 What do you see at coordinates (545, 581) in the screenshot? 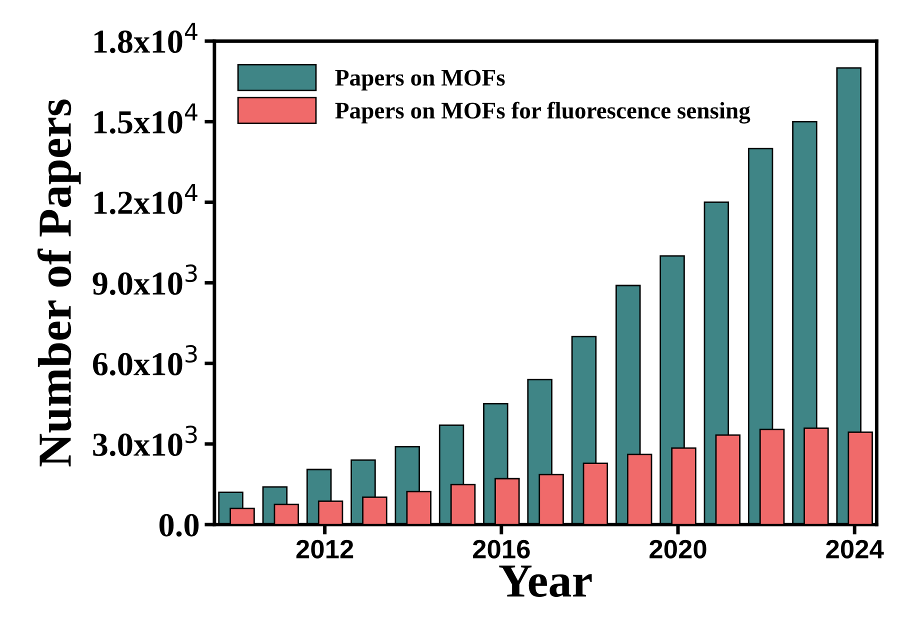
I see `x-axis-title: Year` at bounding box center [545, 581].